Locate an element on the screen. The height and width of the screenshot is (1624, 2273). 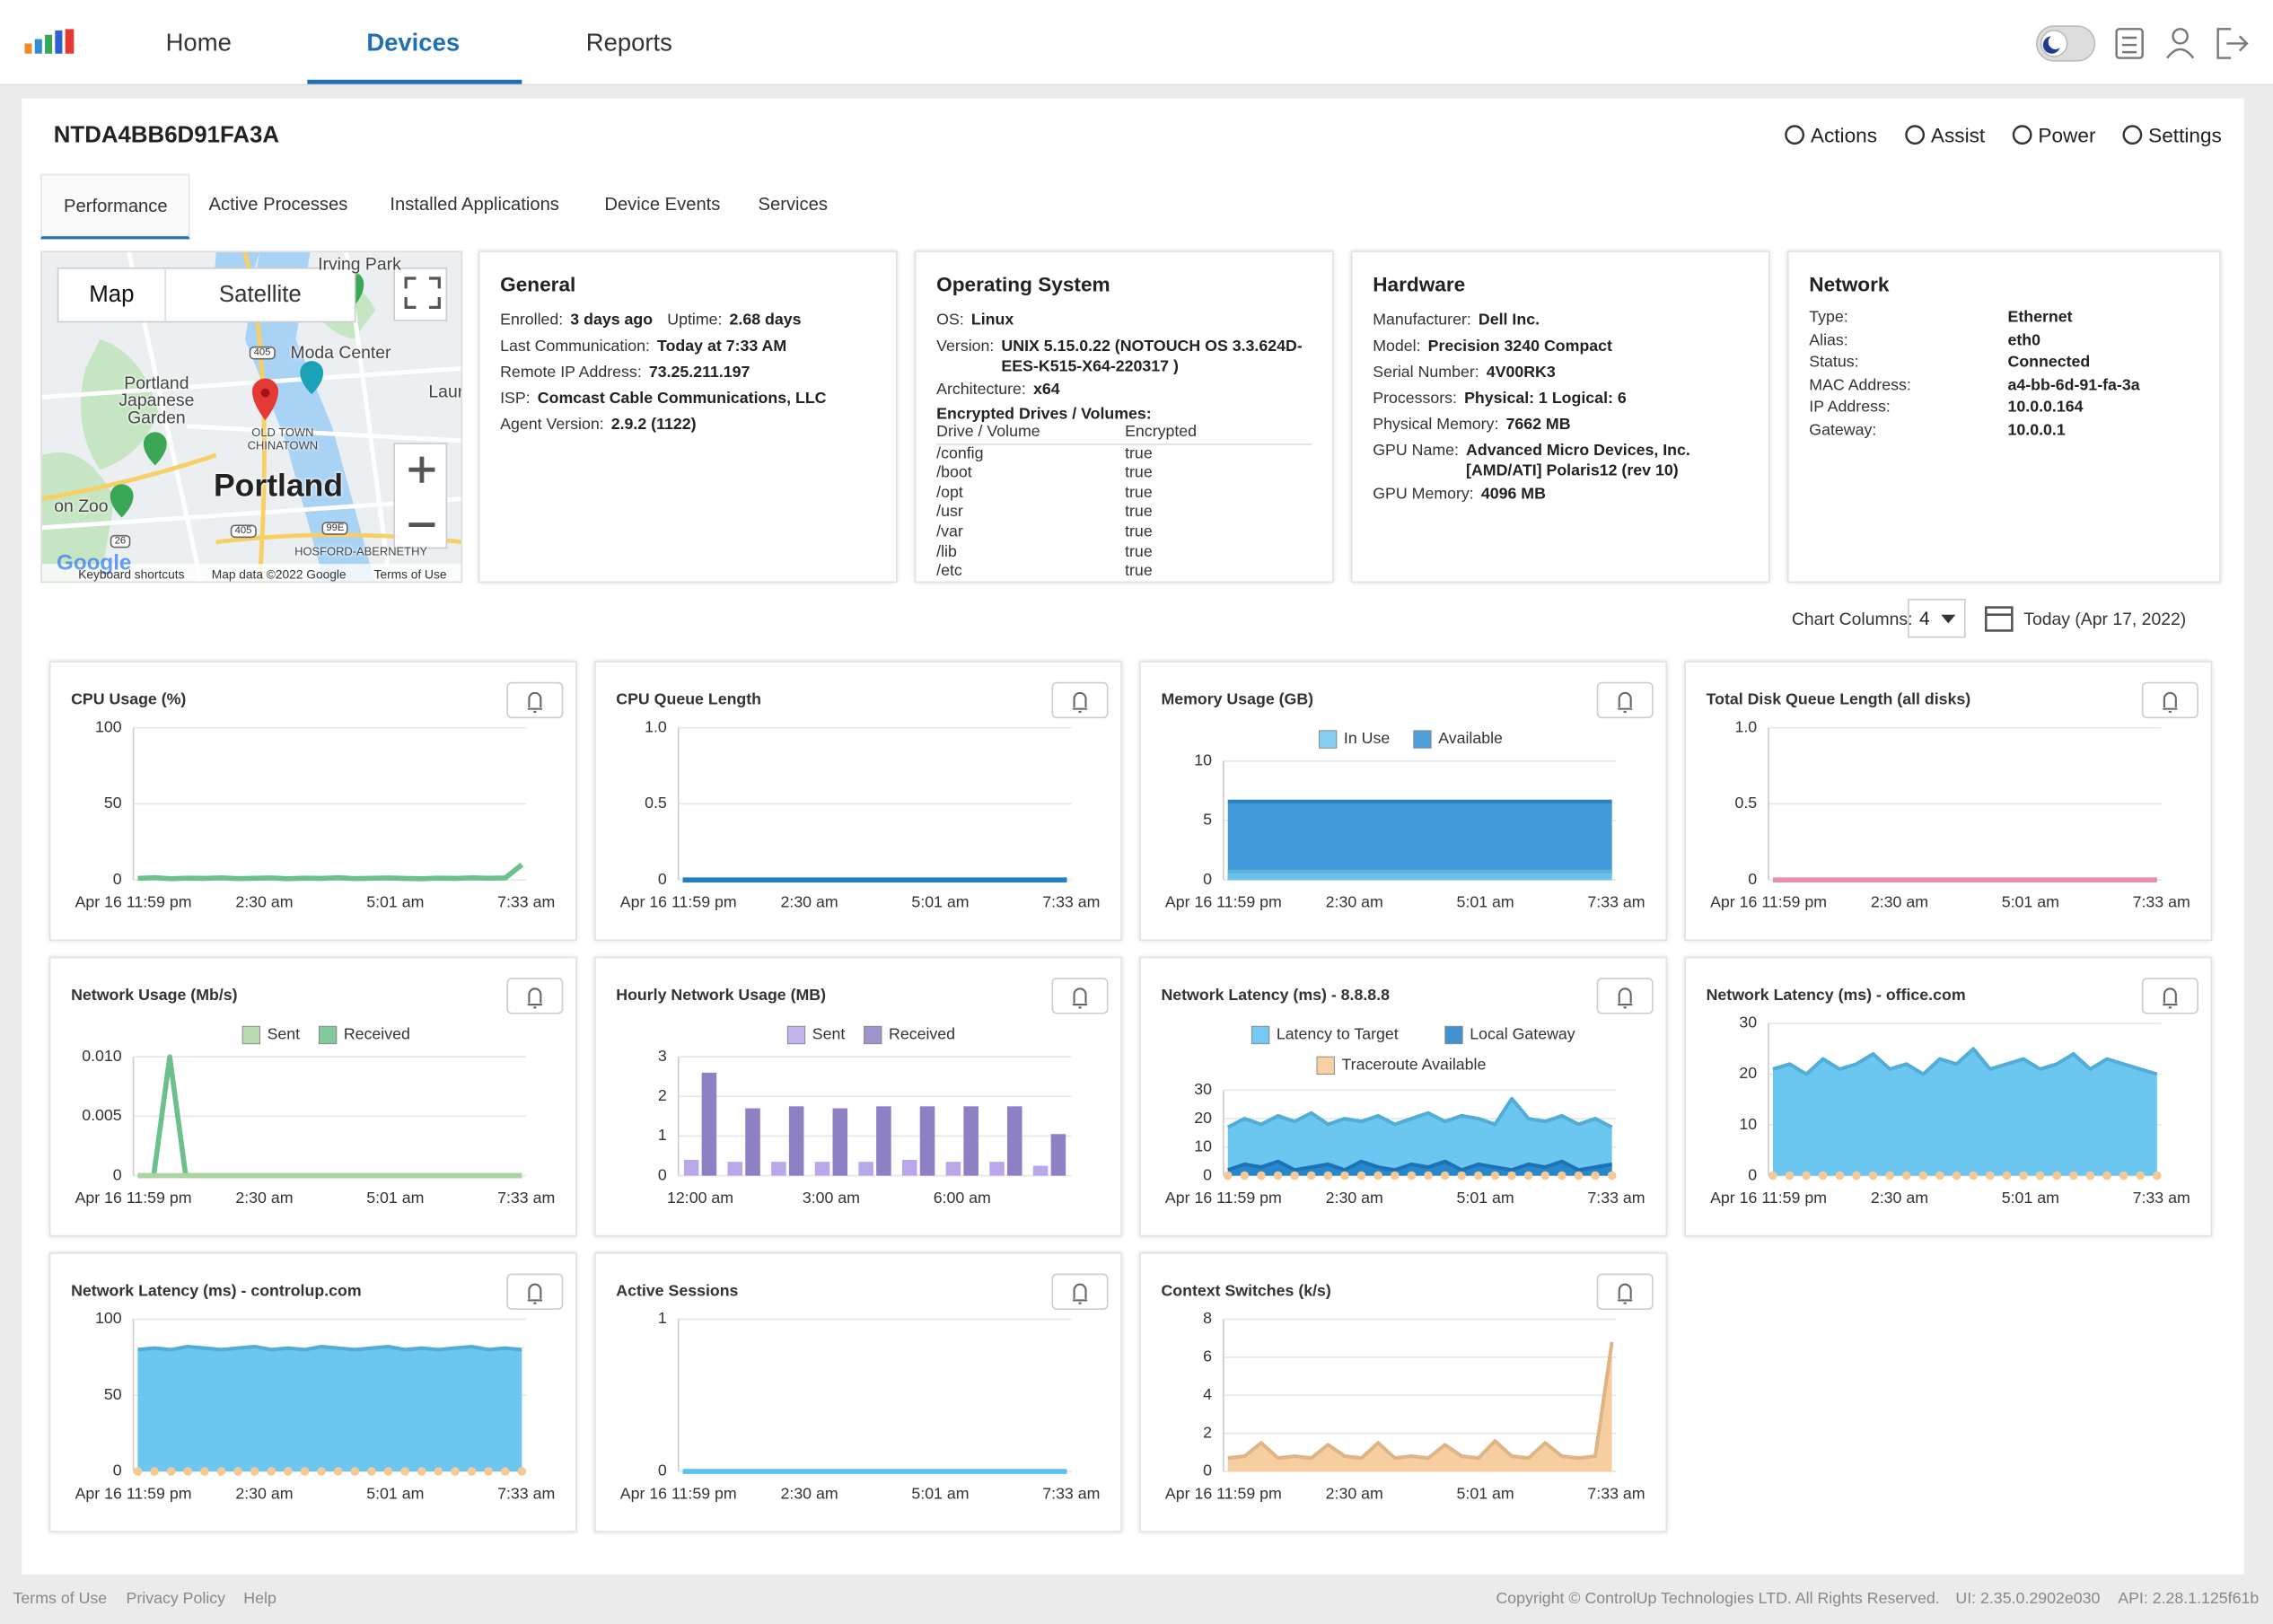
map-place: Laure is located at coordinates (444, 391).